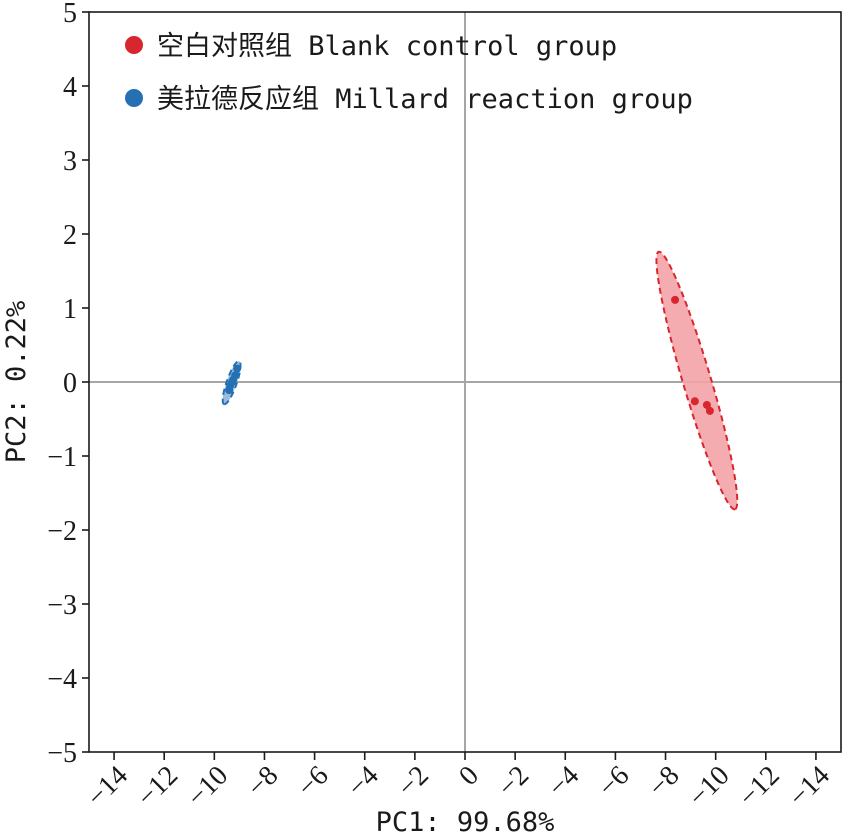  Describe the element at coordinates (697, 380) in the screenshot. I see `confidence-ellipse-blank-control` at that location.